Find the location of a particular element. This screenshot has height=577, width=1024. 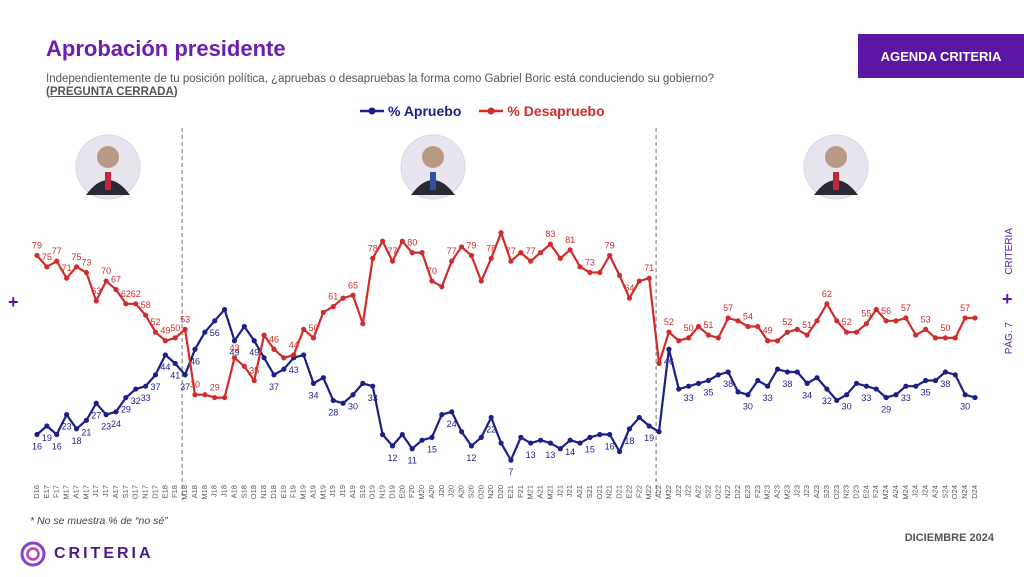

x-tick-label: D24 is located at coordinates (974, 492).